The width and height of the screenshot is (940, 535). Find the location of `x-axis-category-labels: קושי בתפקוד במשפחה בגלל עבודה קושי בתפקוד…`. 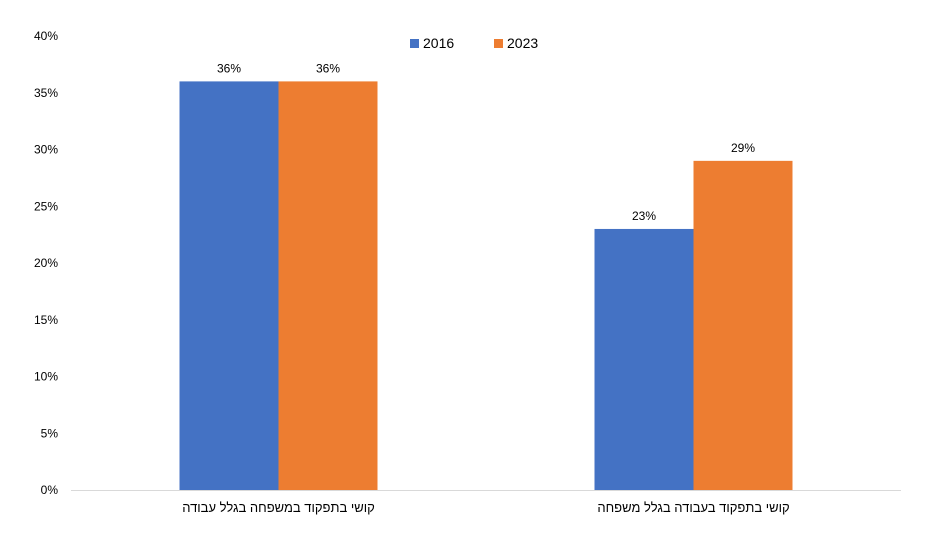

x-axis-category-labels: קושי בתפקוד במשפחה בגלל עבודה קושי בתפקוד… is located at coordinates (485, 507).